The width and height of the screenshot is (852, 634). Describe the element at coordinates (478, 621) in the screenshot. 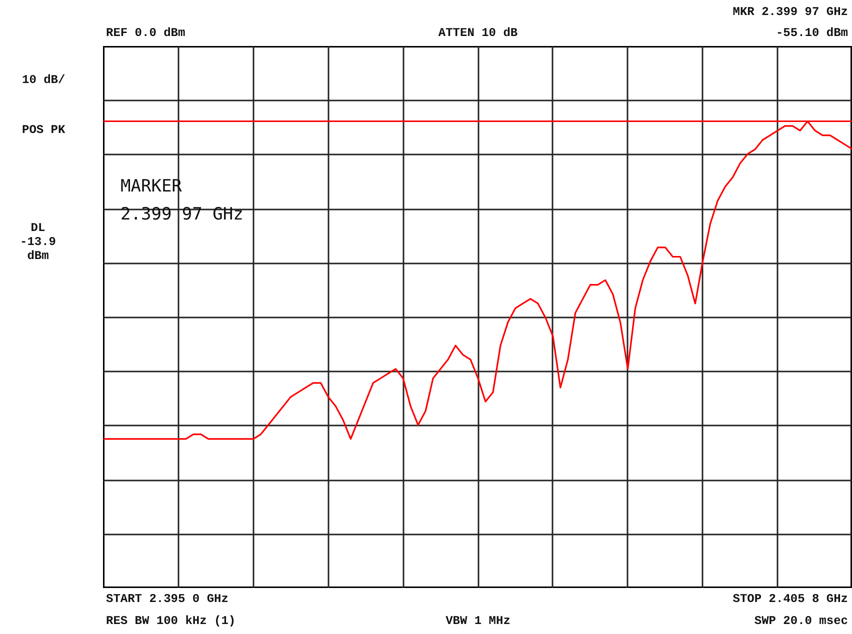

I see `text: VBW 1 MHz` at that location.